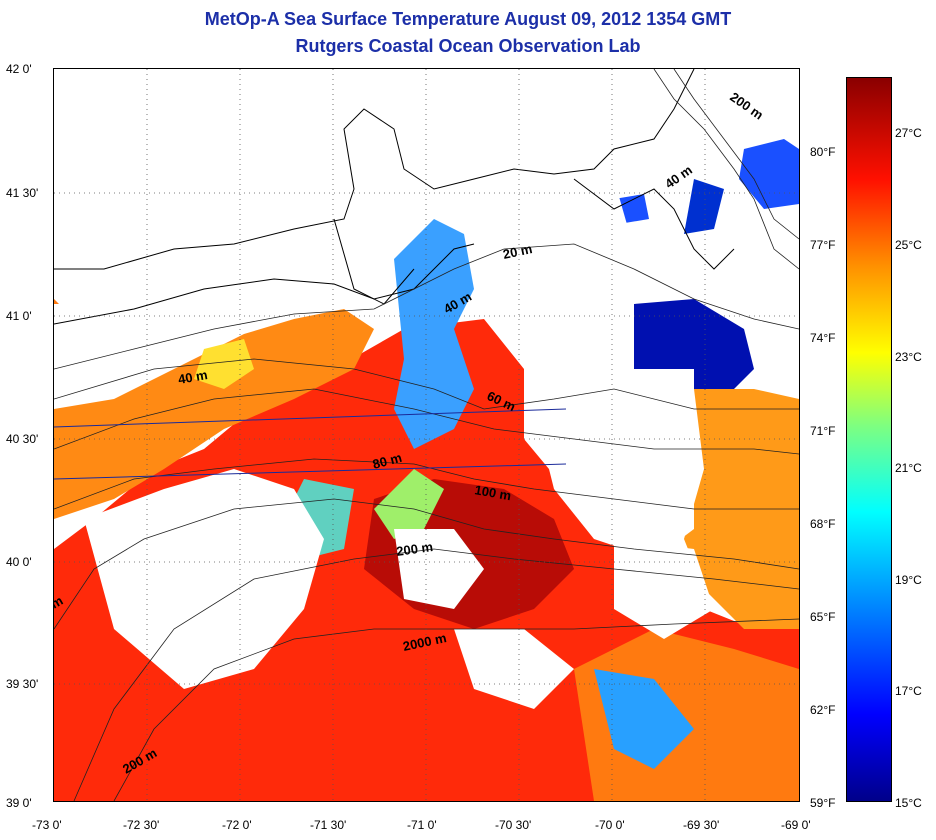  I want to click on lat-label: 40 30', so click(22, 439).